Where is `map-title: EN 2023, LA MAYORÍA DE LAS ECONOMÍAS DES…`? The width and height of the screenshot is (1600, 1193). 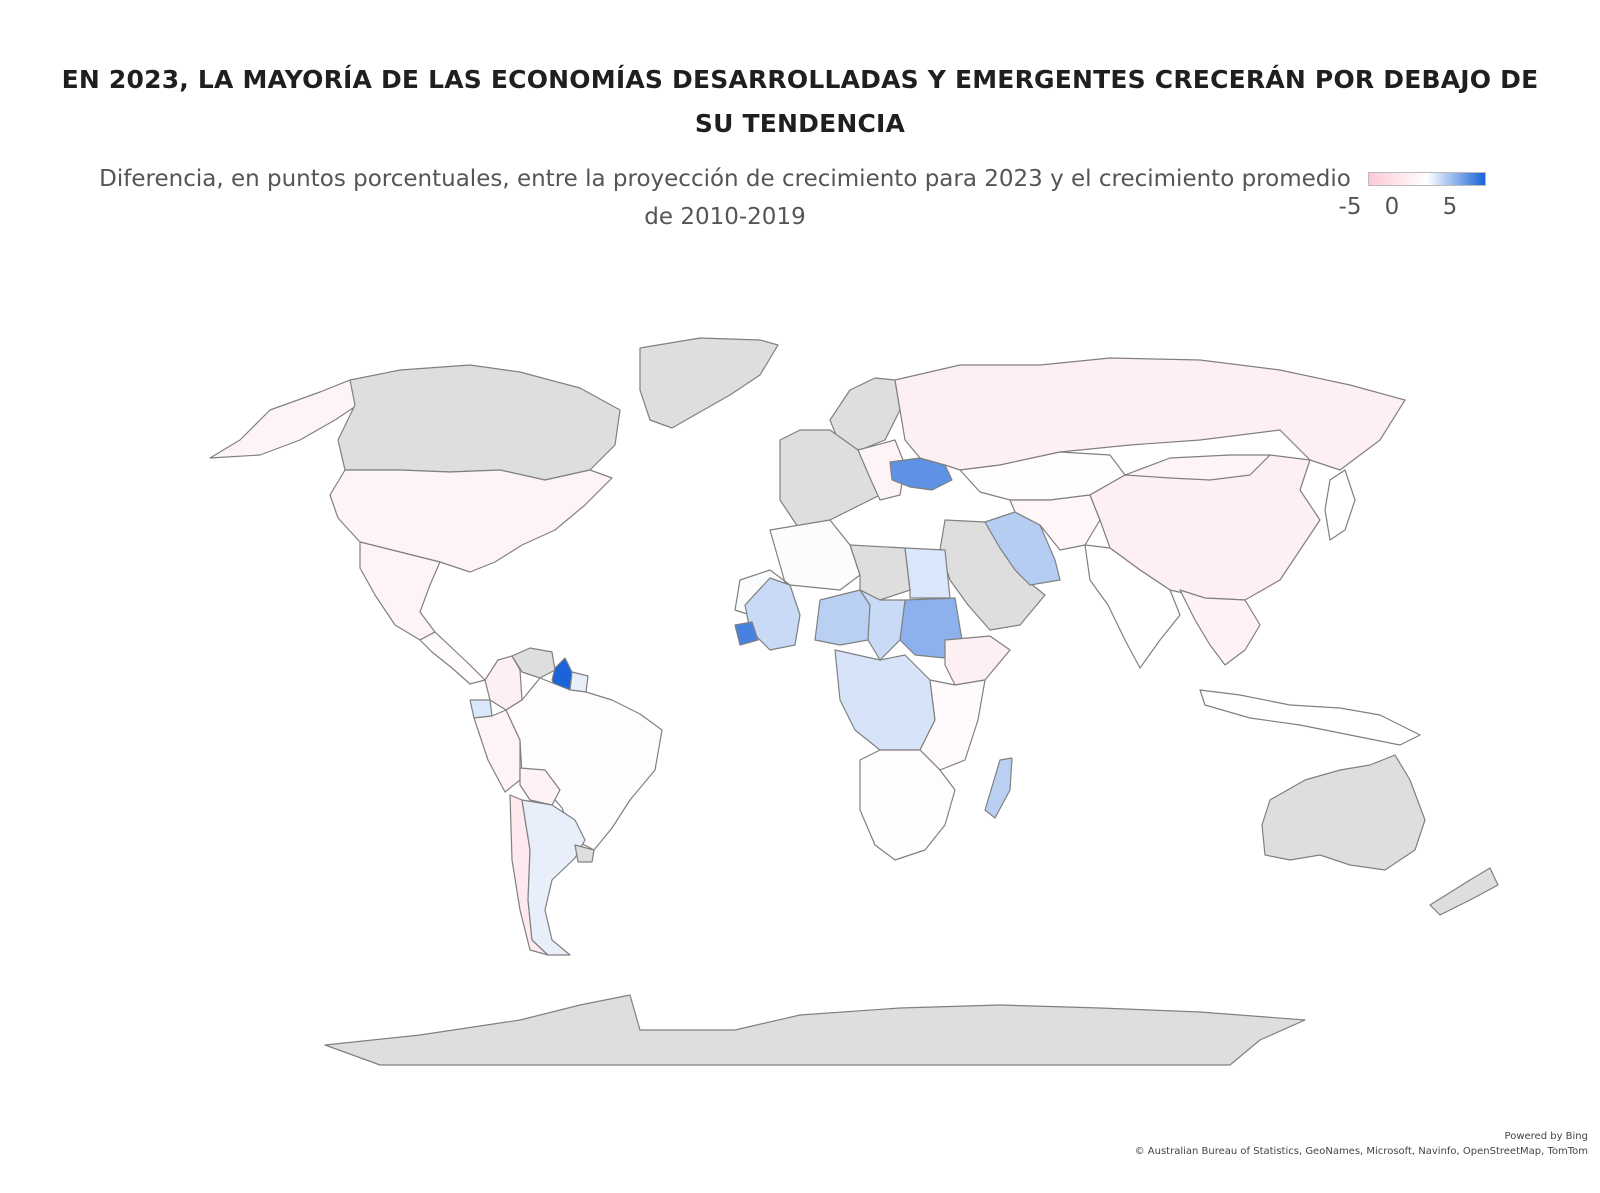 map-title: EN 2023, LA MAYORÍA DE LAS ECONOMÍAS DES… is located at coordinates (800, 101).